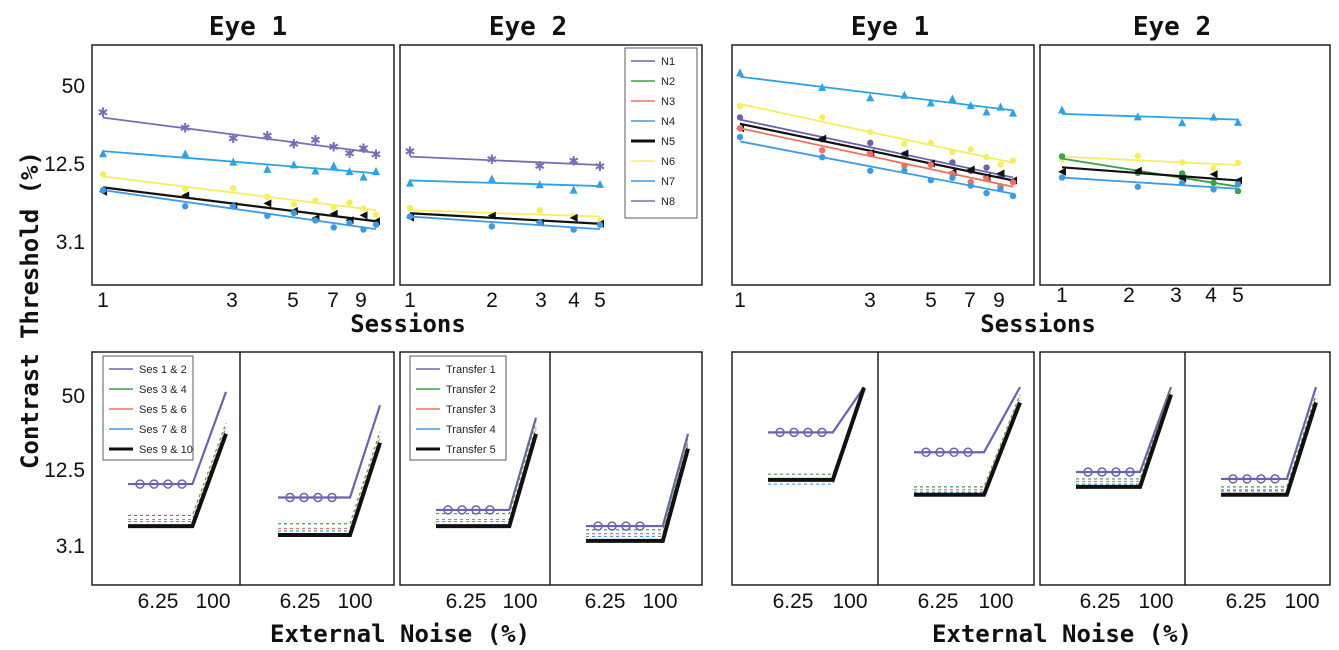 The image size is (1339, 650). I want to click on panel-title-b-eye2: Eye 2, so click(1172, 27).